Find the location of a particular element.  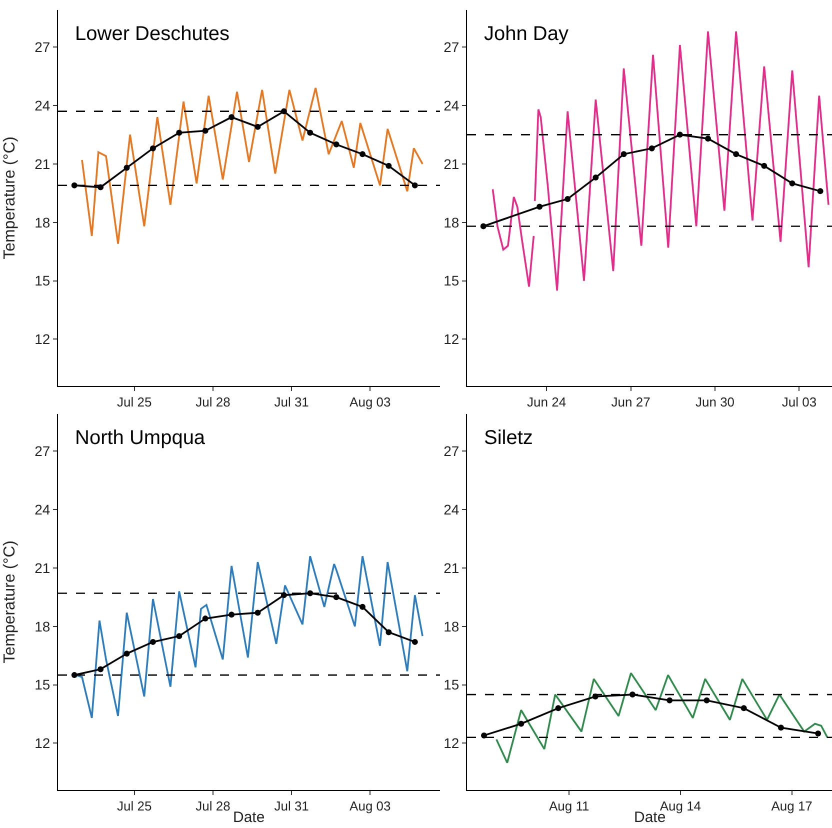

text: North Umpqua is located at coordinates (140, 438).